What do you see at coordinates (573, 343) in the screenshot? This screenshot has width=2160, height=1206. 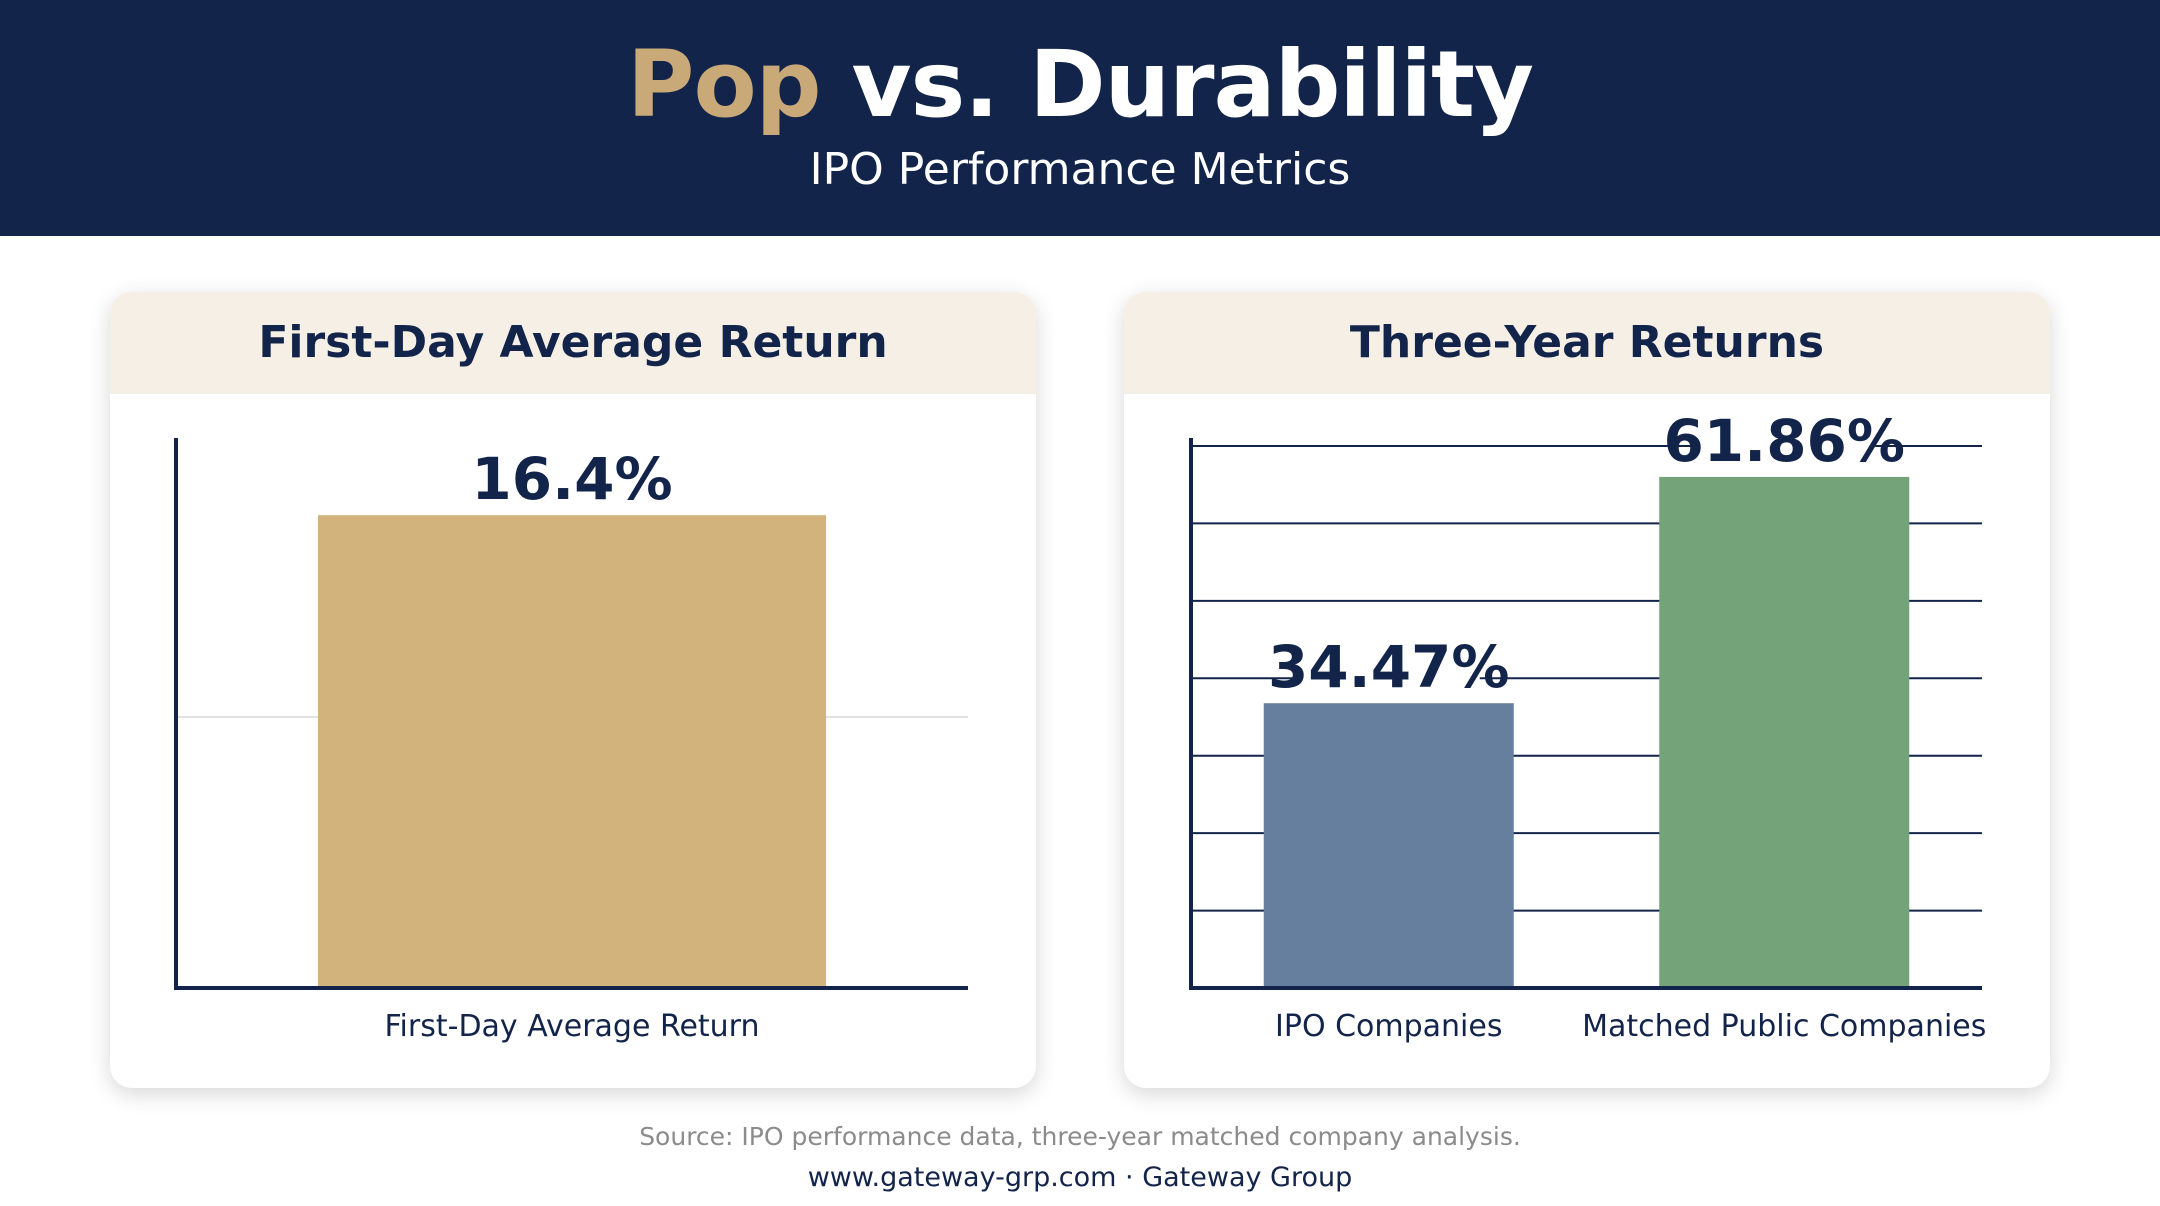 I see `first-day-card-title: First-Day Average Return` at bounding box center [573, 343].